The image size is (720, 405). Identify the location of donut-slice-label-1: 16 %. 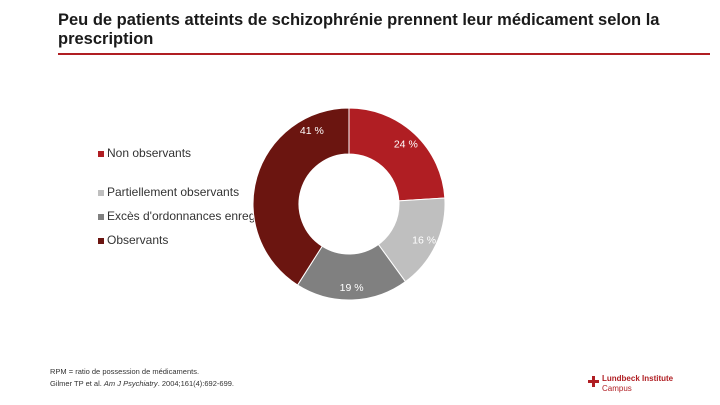
(424, 240).